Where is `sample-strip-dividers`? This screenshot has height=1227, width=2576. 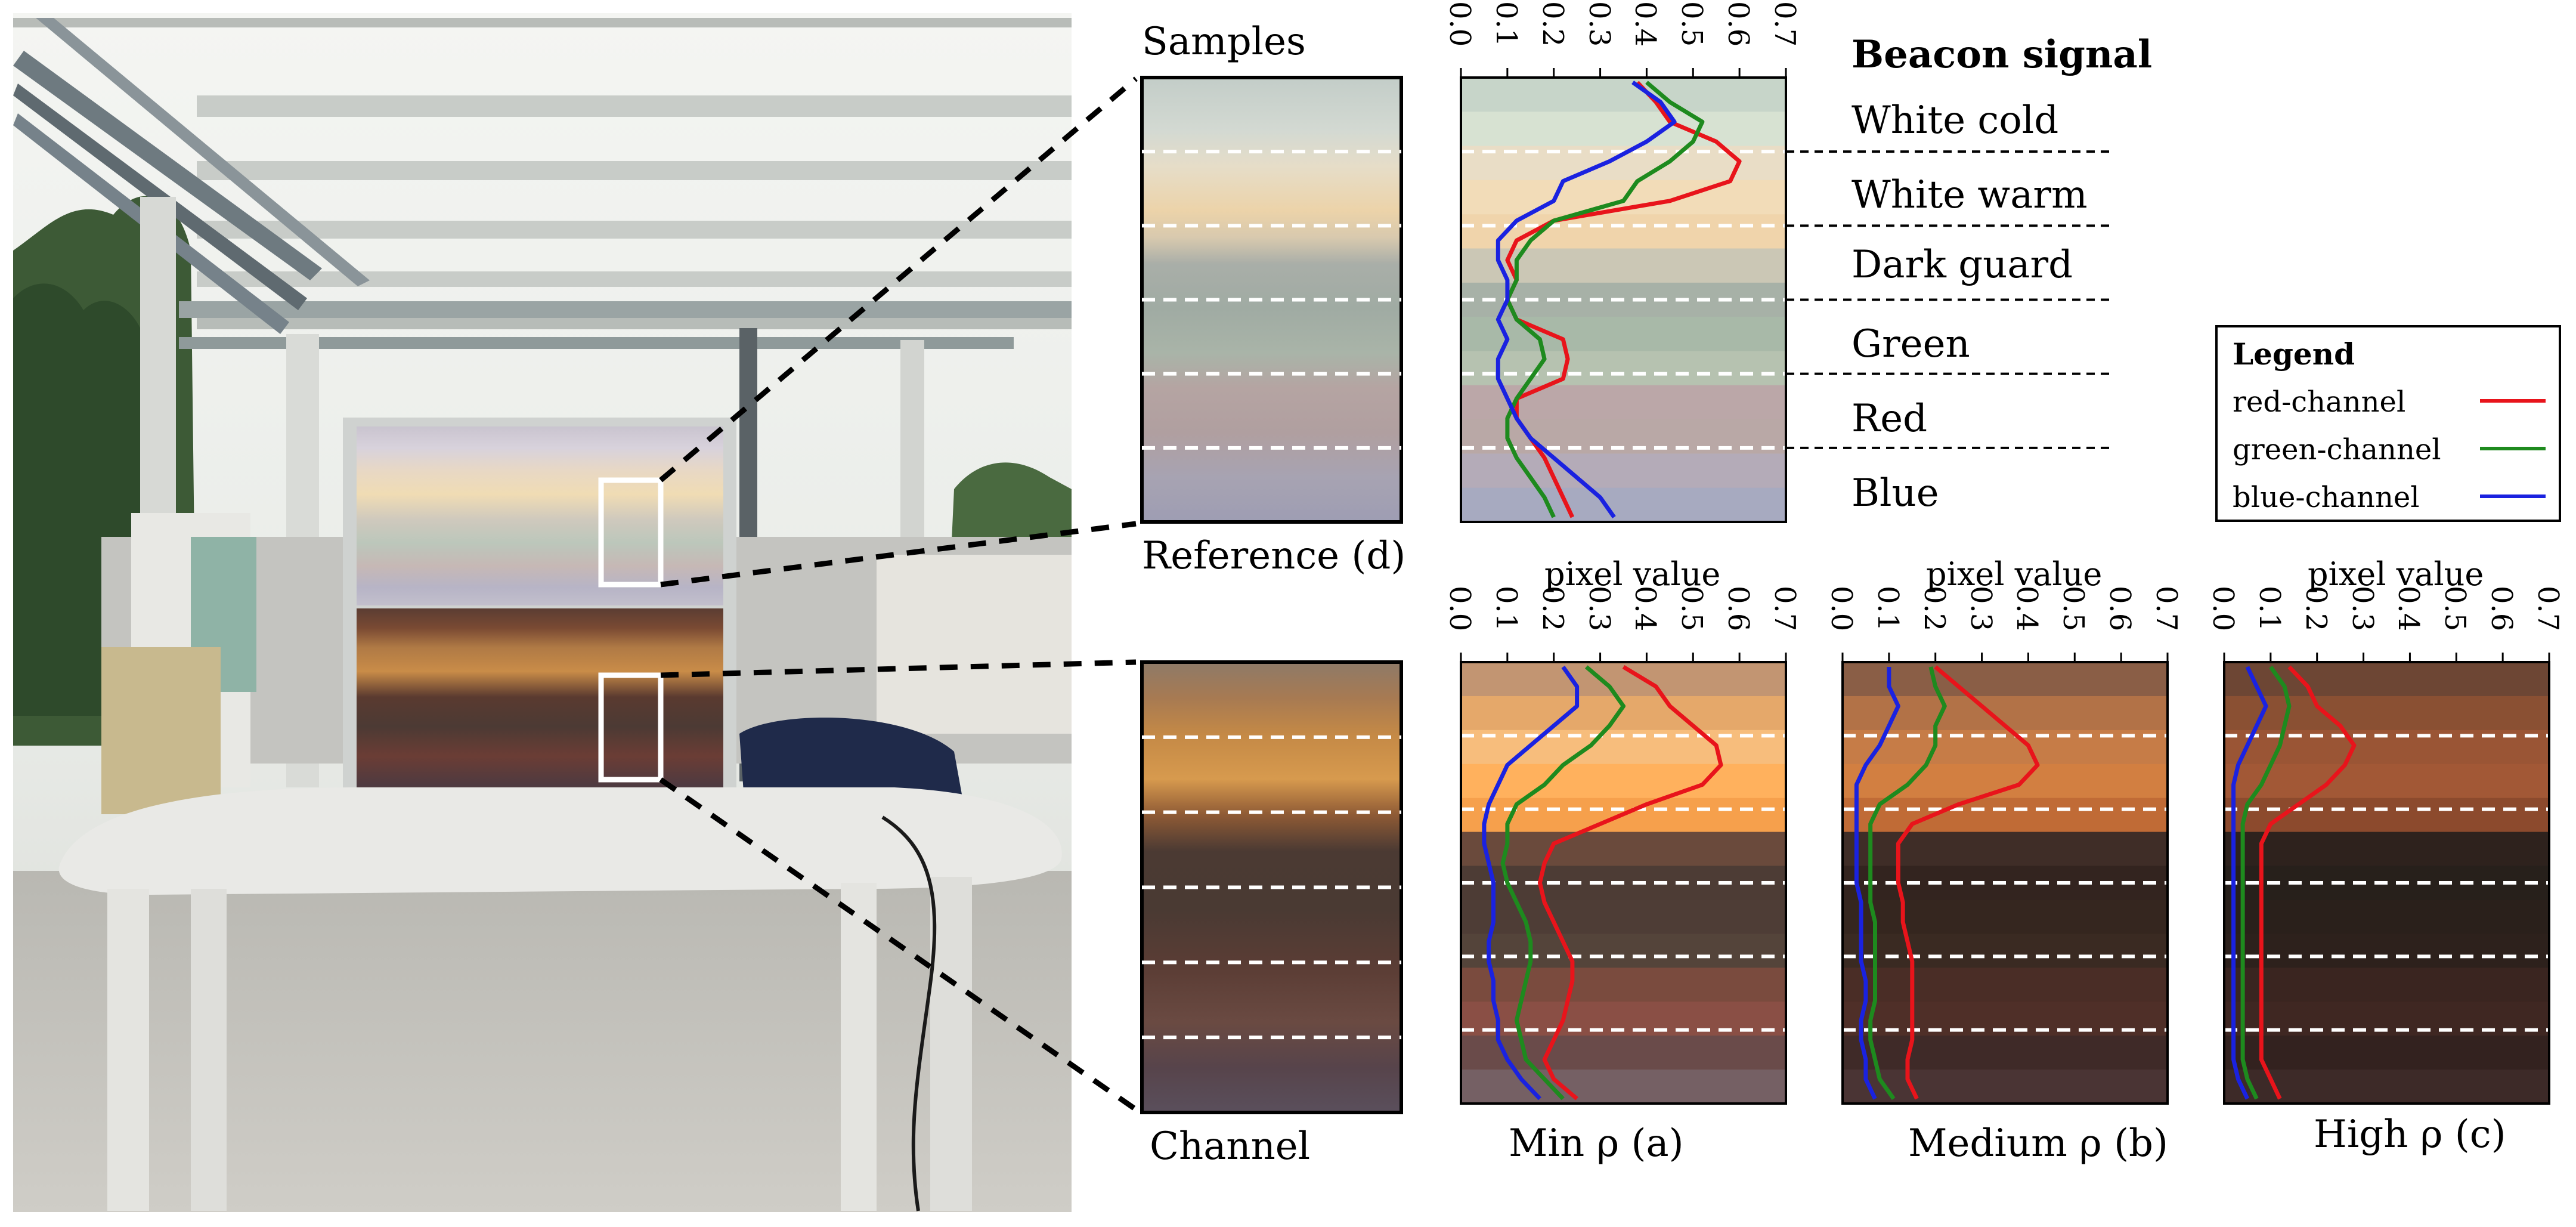 sample-strip-dividers is located at coordinates (1271, 595).